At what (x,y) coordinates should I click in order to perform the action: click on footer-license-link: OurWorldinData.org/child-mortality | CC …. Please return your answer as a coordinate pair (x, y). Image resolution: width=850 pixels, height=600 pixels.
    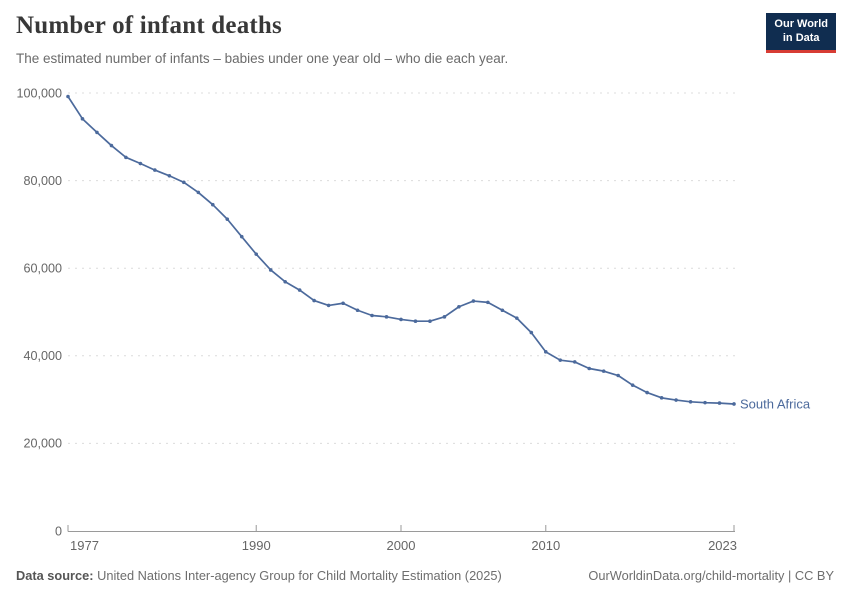
    Looking at the image, I should click on (711, 575).